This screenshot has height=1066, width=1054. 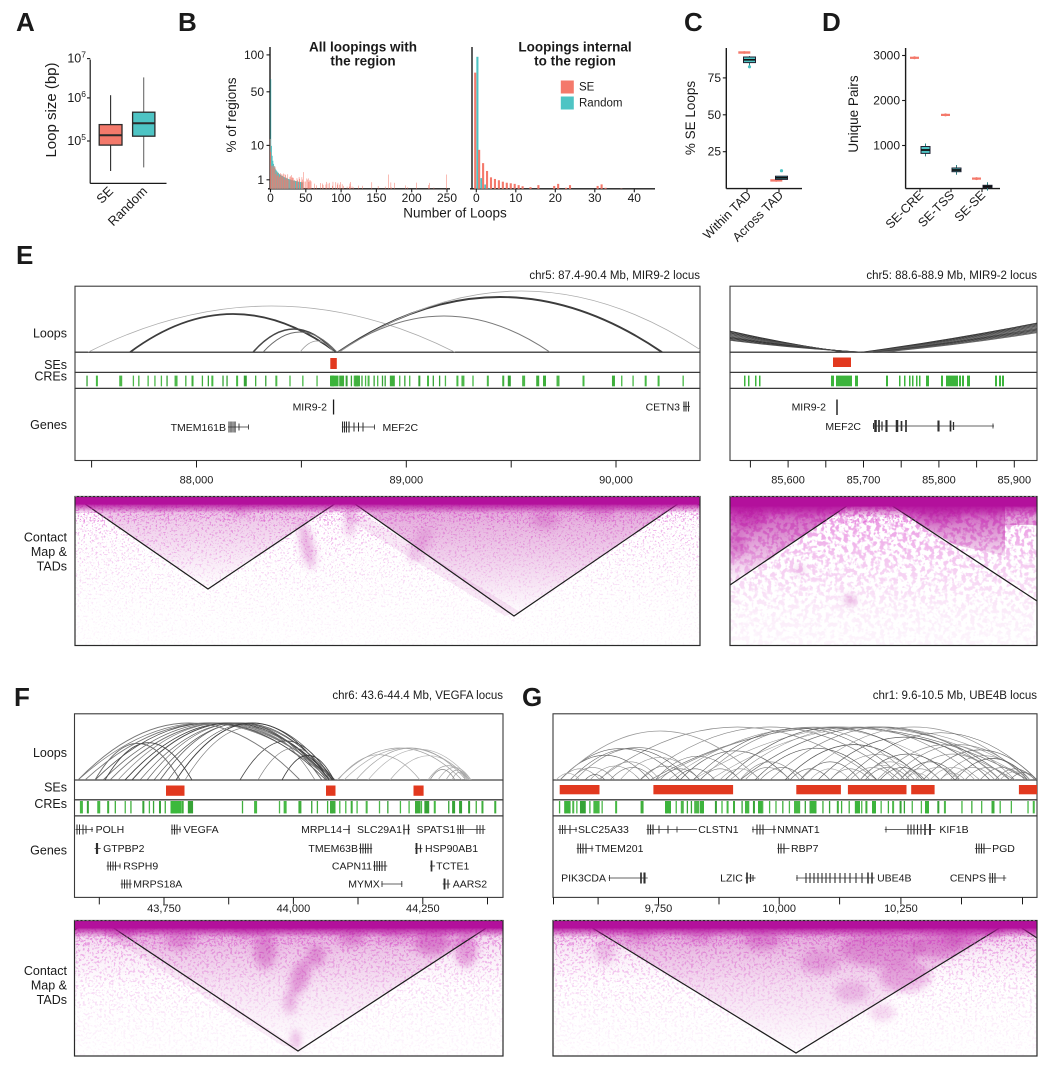 What do you see at coordinates (198, 428) in the screenshot?
I see `svg-text: TMEM161B` at bounding box center [198, 428].